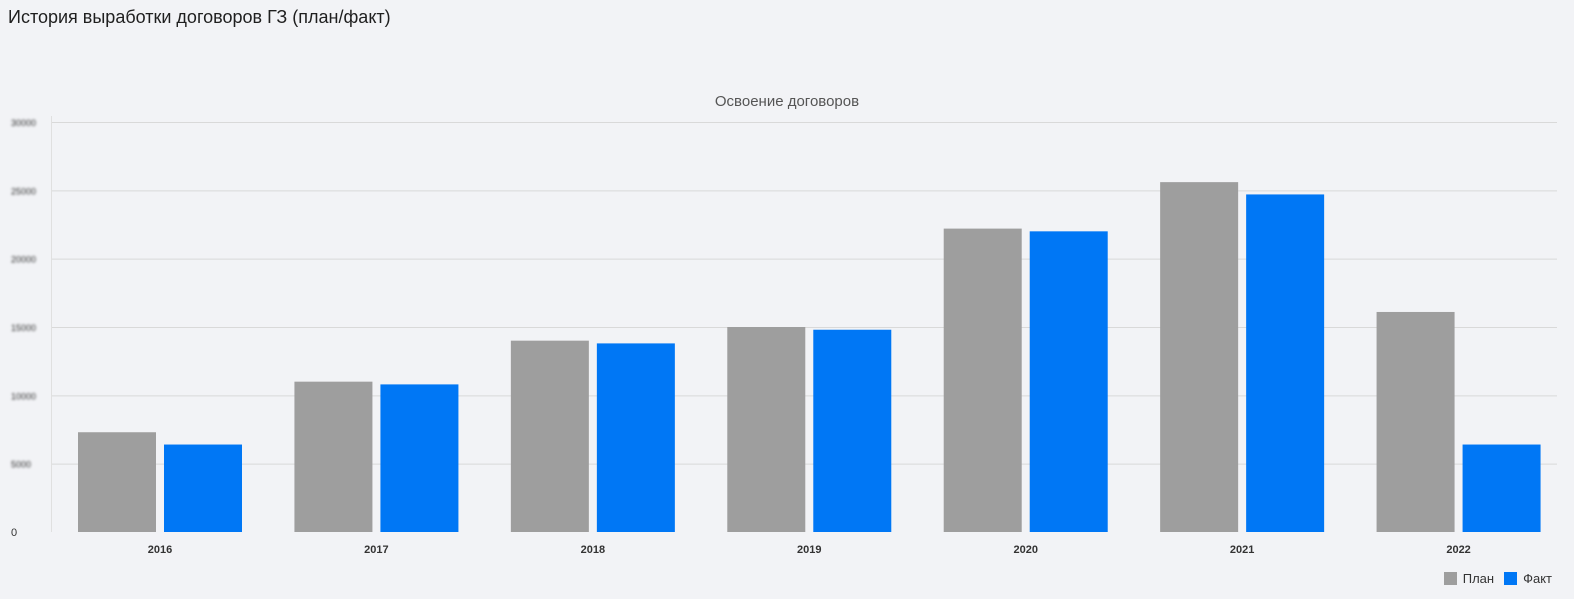 The height and width of the screenshot is (599, 1574). Describe the element at coordinates (1458, 550) in the screenshot. I see `x-tick-label: 2022` at that location.